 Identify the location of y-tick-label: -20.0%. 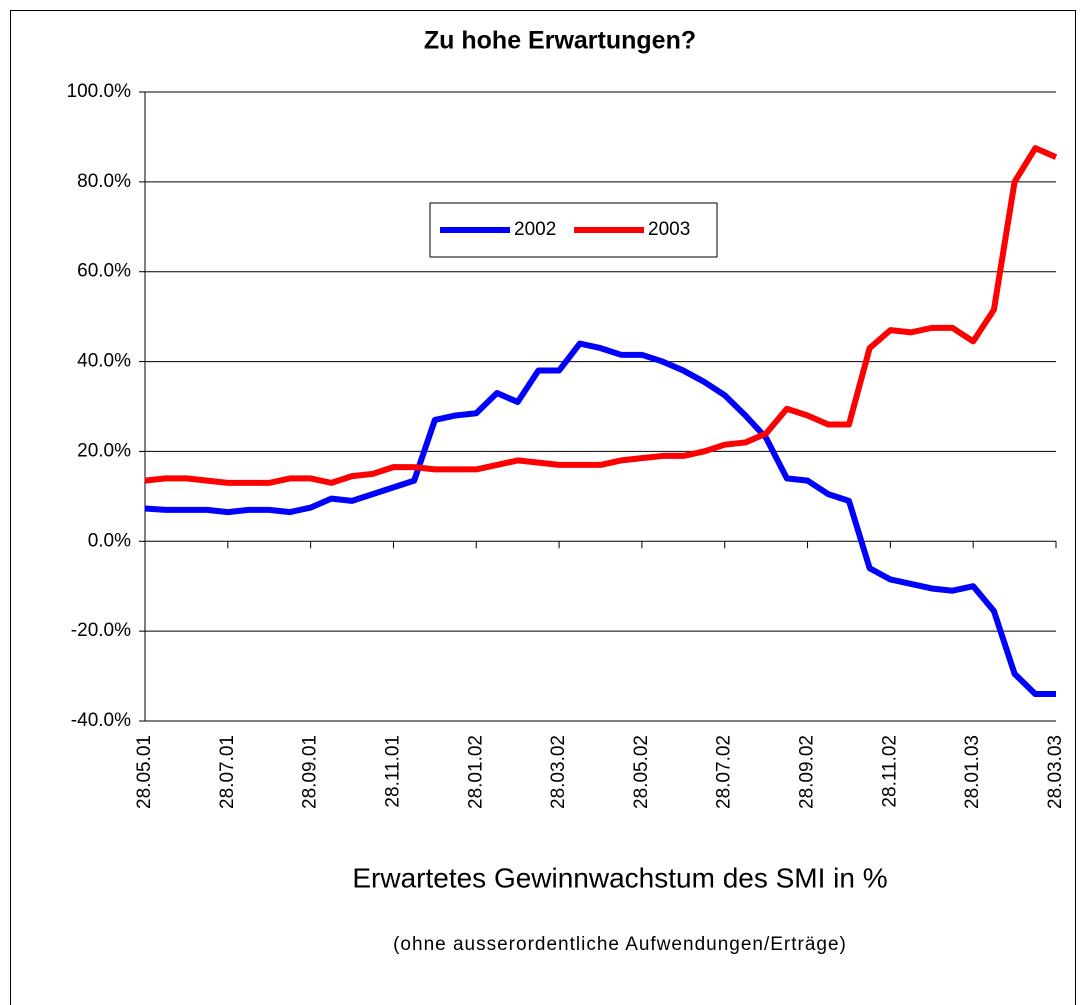
(101, 630).